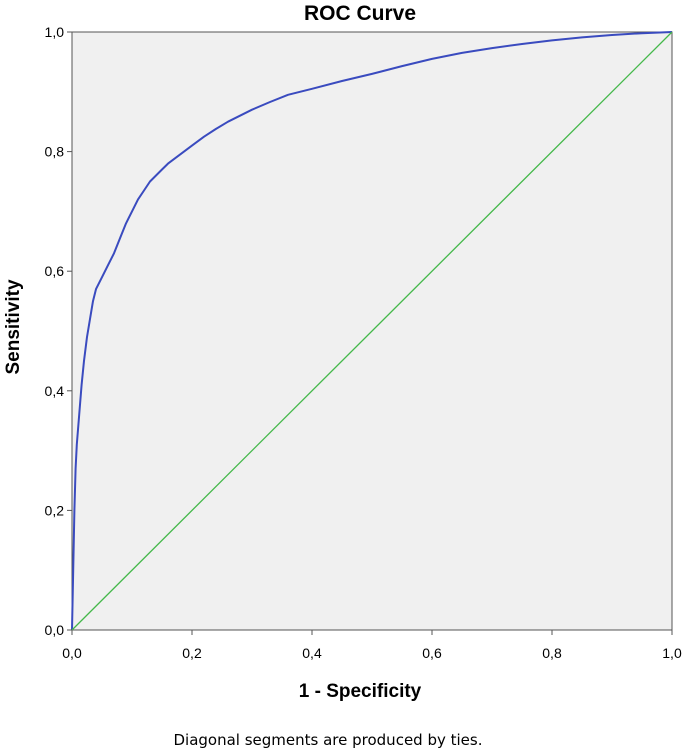 The width and height of the screenshot is (685, 752). I want to click on x-axis-label: 1 - Specificity, so click(360, 691).